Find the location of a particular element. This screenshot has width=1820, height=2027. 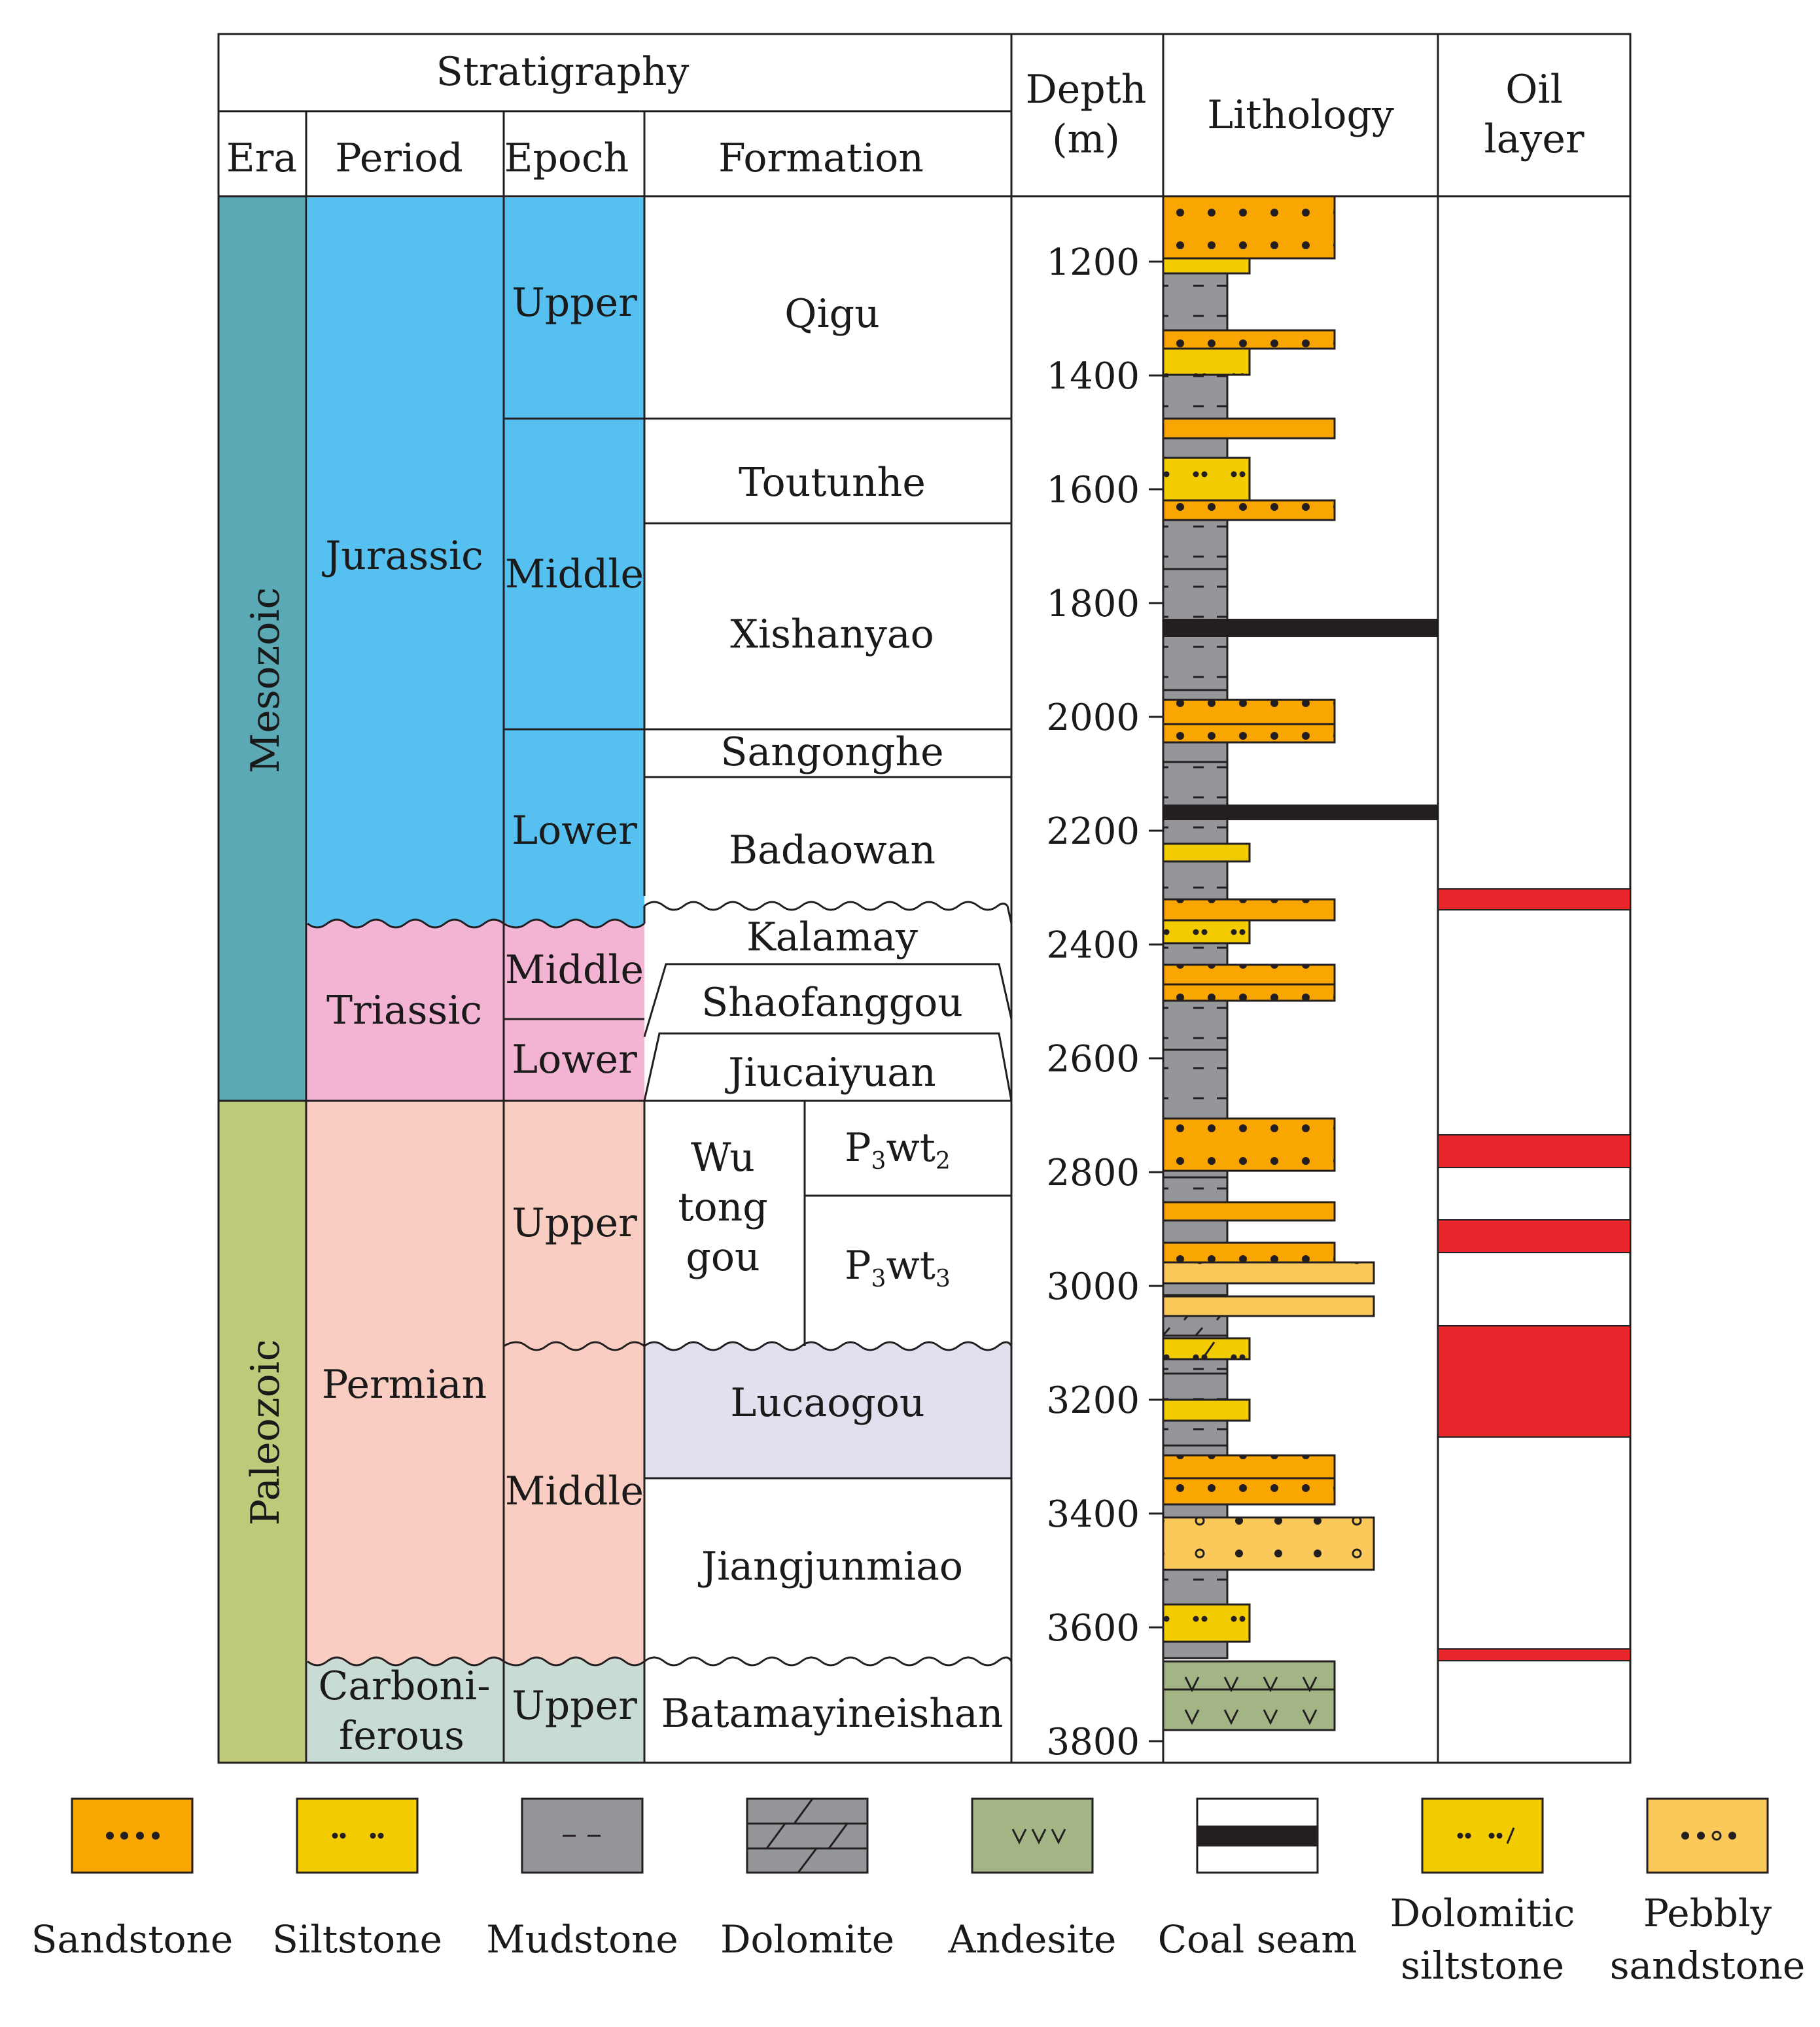

formation-lucaogou: Lucaogou is located at coordinates (827, 1403).